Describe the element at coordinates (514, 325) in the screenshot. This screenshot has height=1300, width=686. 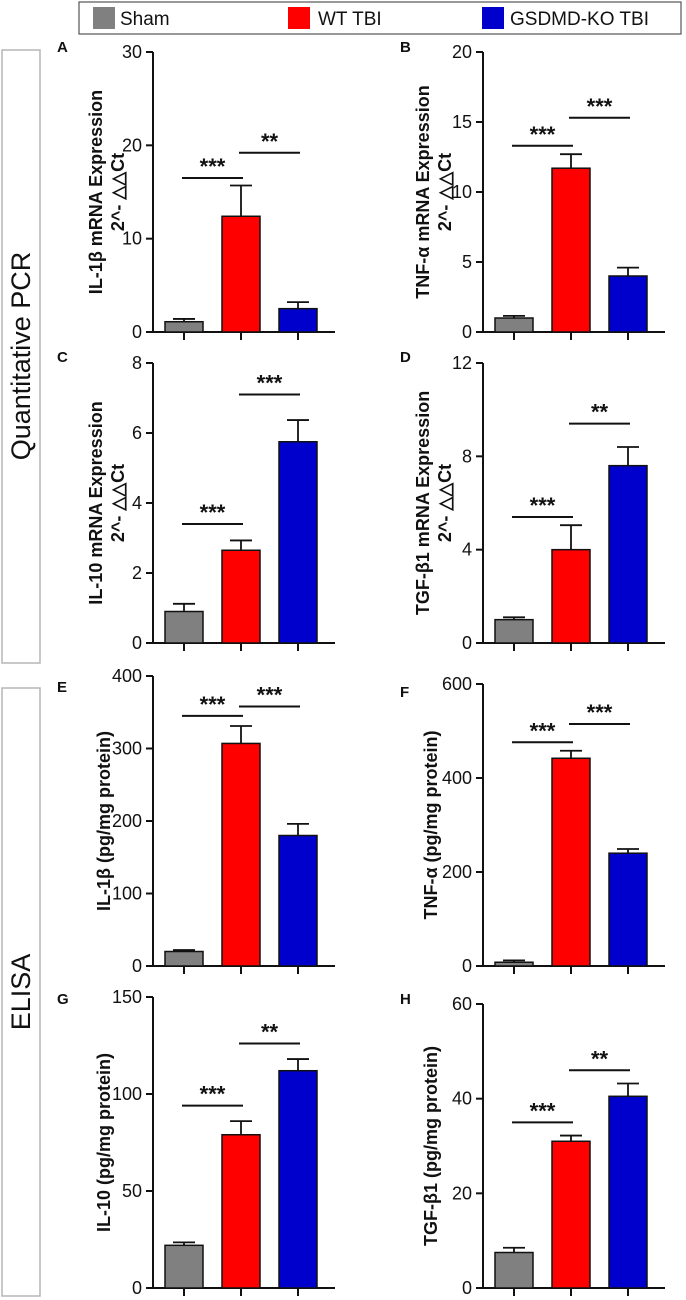
I see `bar-b-sham` at that location.